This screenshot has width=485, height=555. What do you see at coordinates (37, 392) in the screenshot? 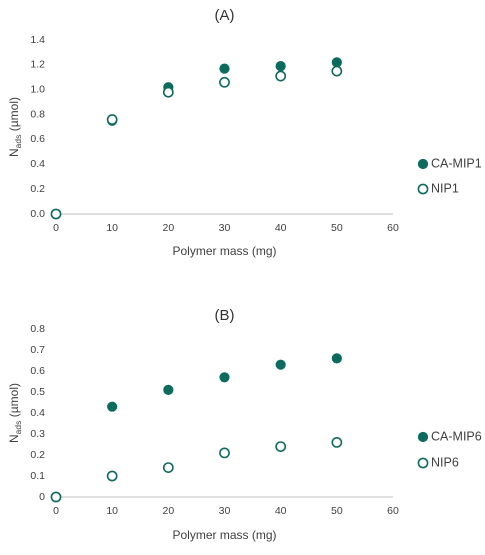
I see `y-tick-label: 0.5` at bounding box center [37, 392].